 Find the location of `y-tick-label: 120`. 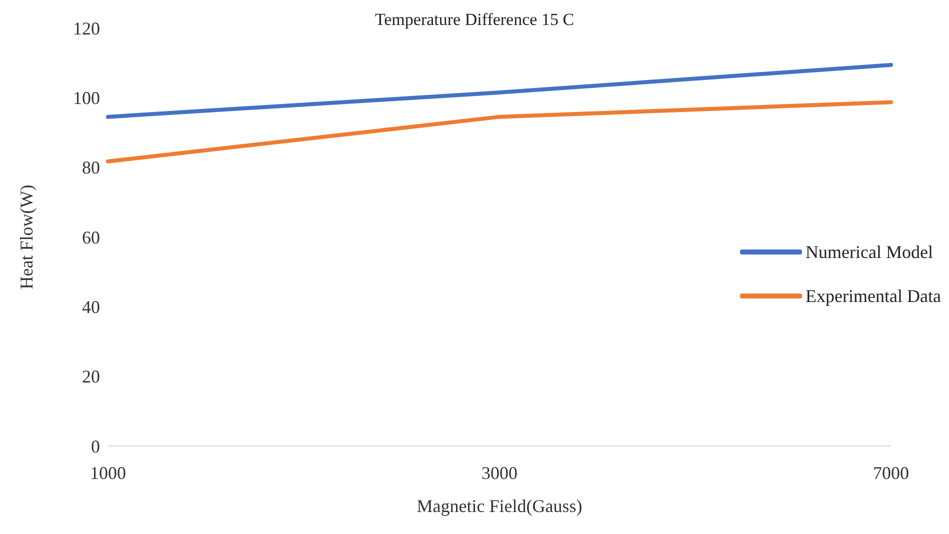

y-tick-label: 120 is located at coordinates (86, 28).